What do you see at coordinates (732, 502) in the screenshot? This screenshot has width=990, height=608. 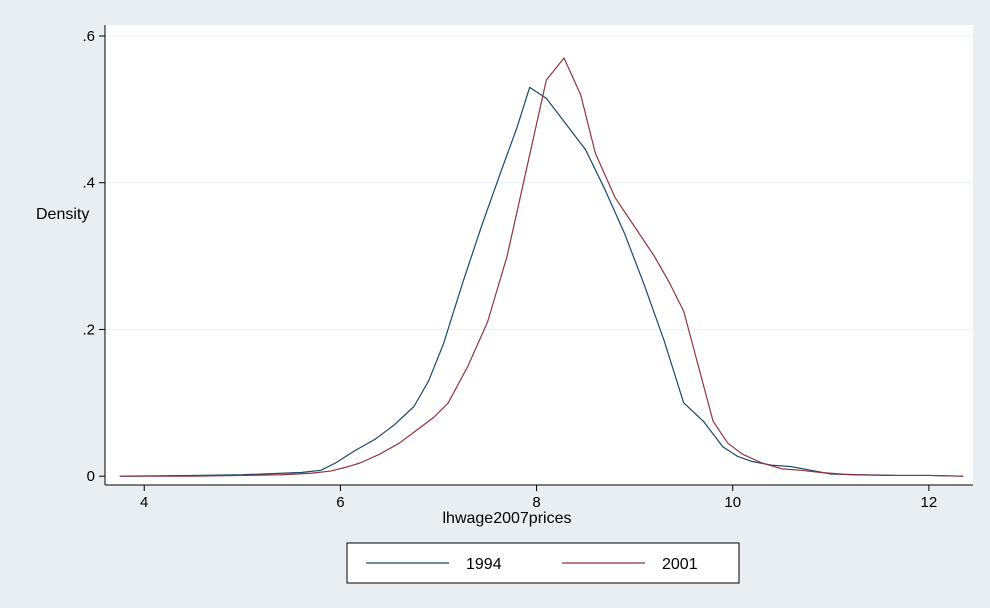 I see `x-tick-label-3: 10` at bounding box center [732, 502].